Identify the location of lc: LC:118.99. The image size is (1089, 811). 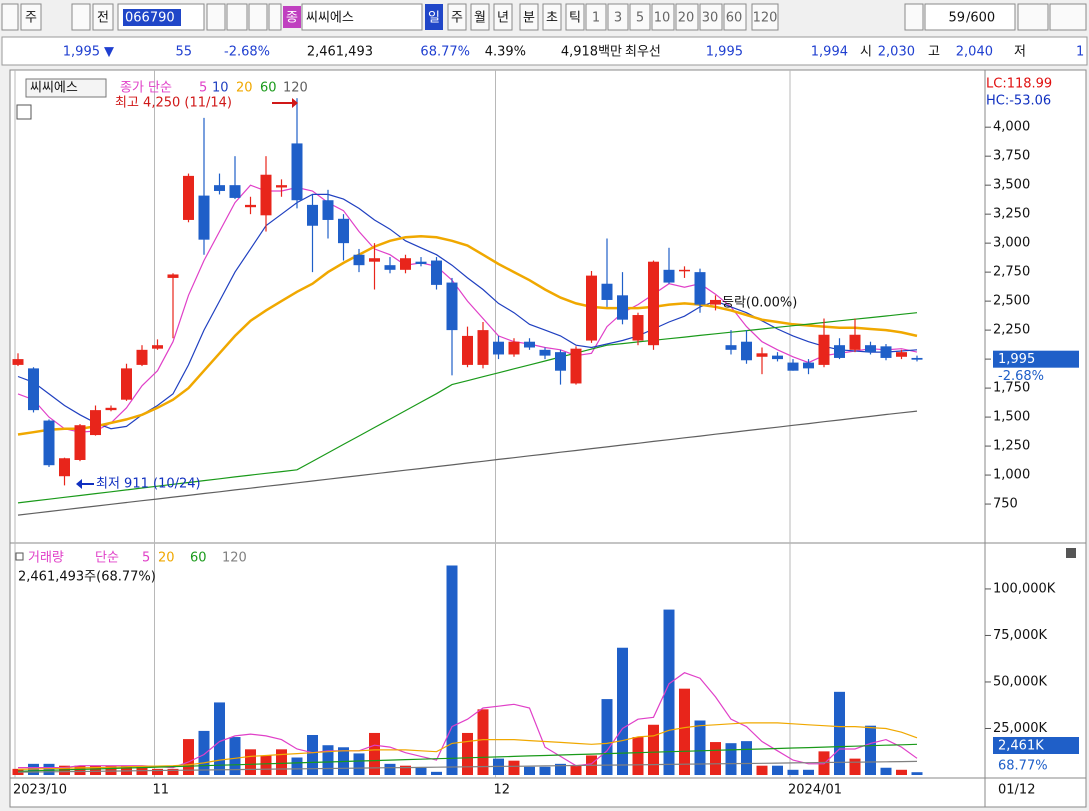
(1019, 84).